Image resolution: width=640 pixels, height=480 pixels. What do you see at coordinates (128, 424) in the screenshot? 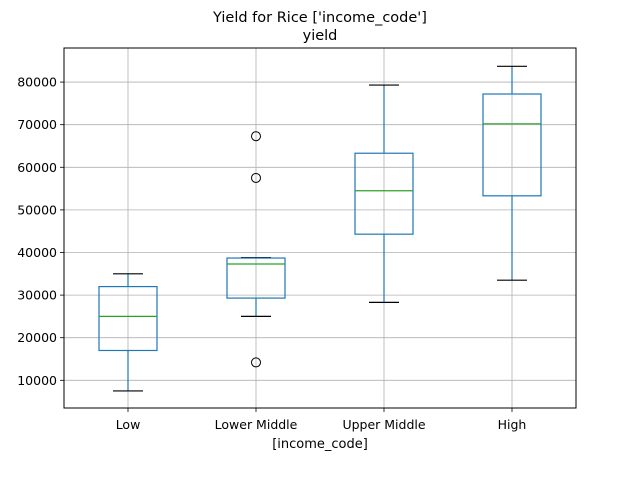
I see `x-tick-label: Low` at bounding box center [128, 424].